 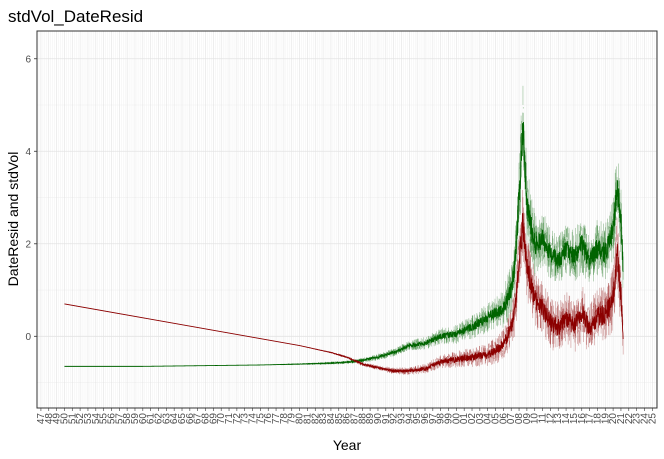 I want to click on x-tick-label: 65, so click(x=182, y=419).